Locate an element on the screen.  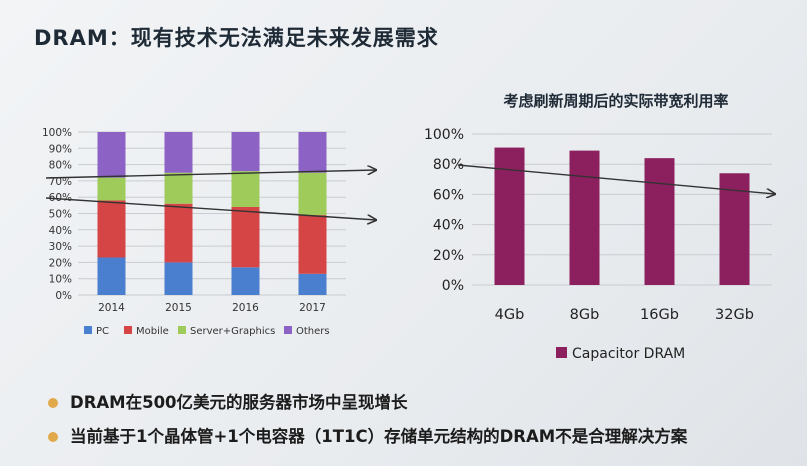
legend-label: Capacitor DRAM is located at coordinates (628, 354).